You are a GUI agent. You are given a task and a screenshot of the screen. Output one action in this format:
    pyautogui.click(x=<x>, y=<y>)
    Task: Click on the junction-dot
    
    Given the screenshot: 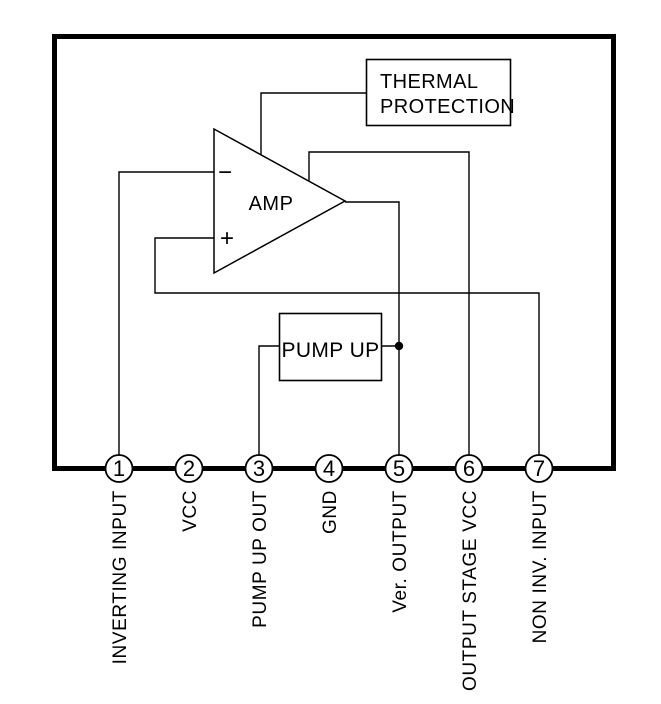 What is the action you would take?
    pyautogui.click(x=399, y=346)
    